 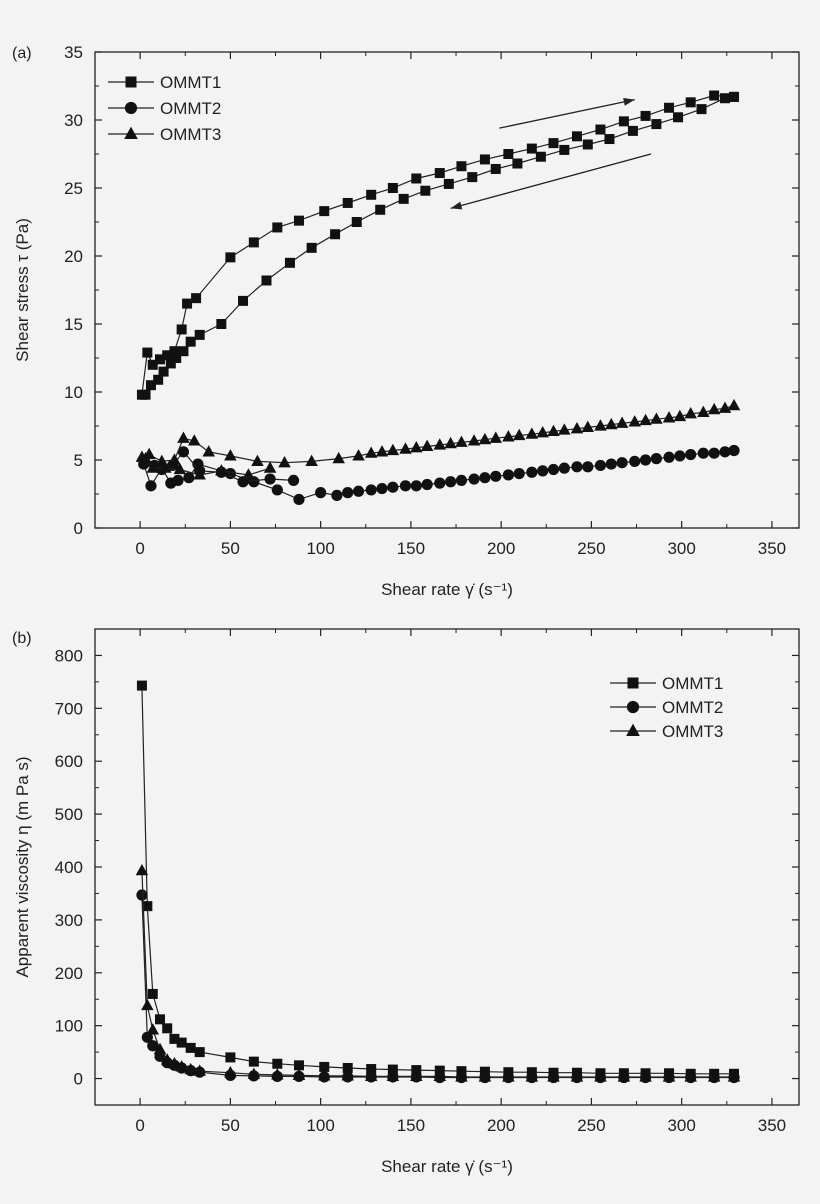 I want to click on legend-label: OMMT3, so click(x=692, y=731).